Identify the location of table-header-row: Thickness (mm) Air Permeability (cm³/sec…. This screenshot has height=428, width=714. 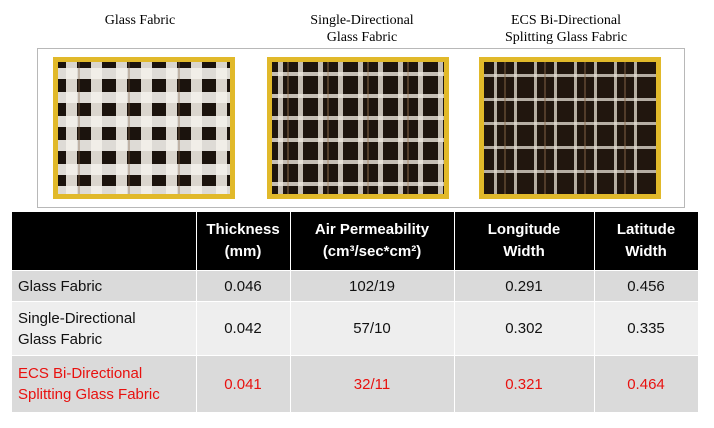
(355, 241).